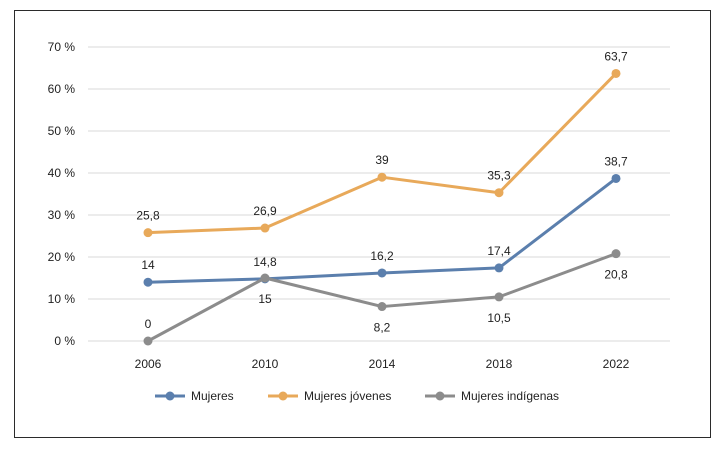 The height and width of the screenshot is (451, 727). What do you see at coordinates (62, 257) in the screenshot?
I see `y-tick-label: 20 %` at bounding box center [62, 257].